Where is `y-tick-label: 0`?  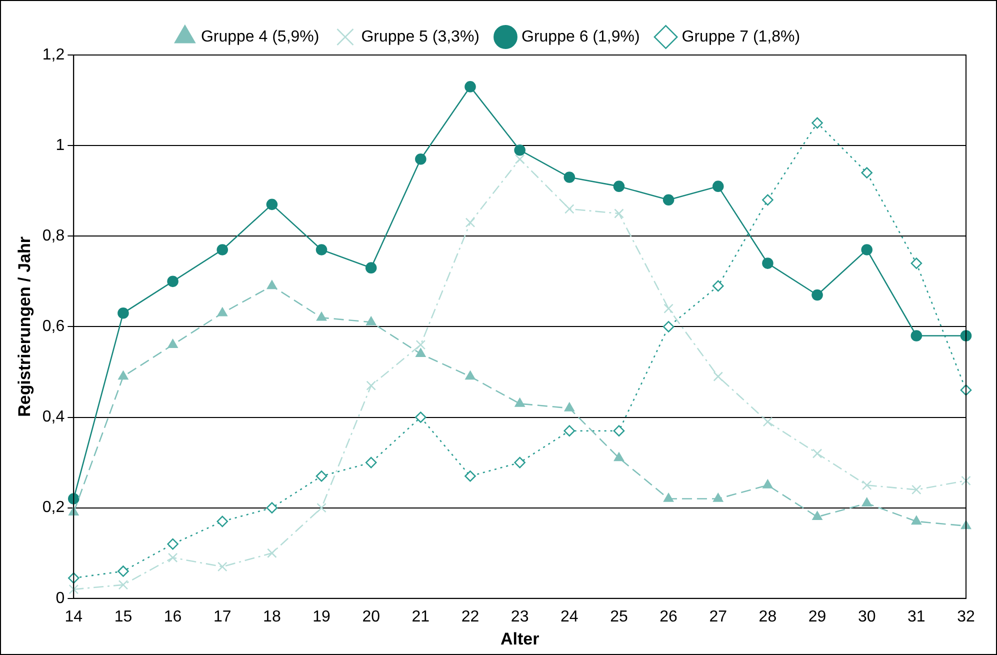
y-tick-label: 0 is located at coordinates (60, 598).